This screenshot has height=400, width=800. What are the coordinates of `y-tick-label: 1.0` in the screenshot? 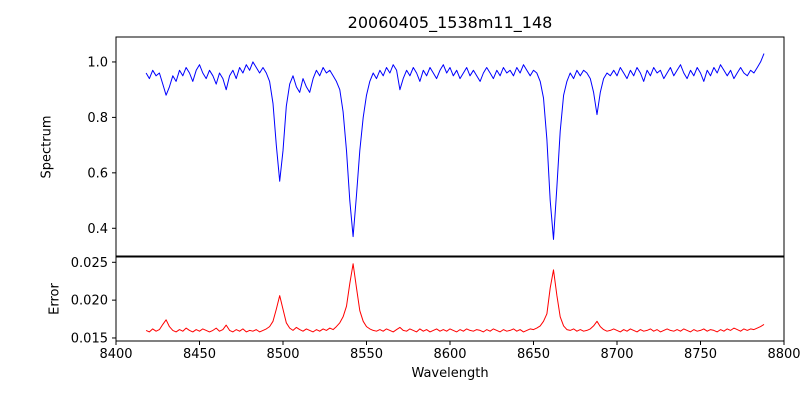 It's located at (97, 62).